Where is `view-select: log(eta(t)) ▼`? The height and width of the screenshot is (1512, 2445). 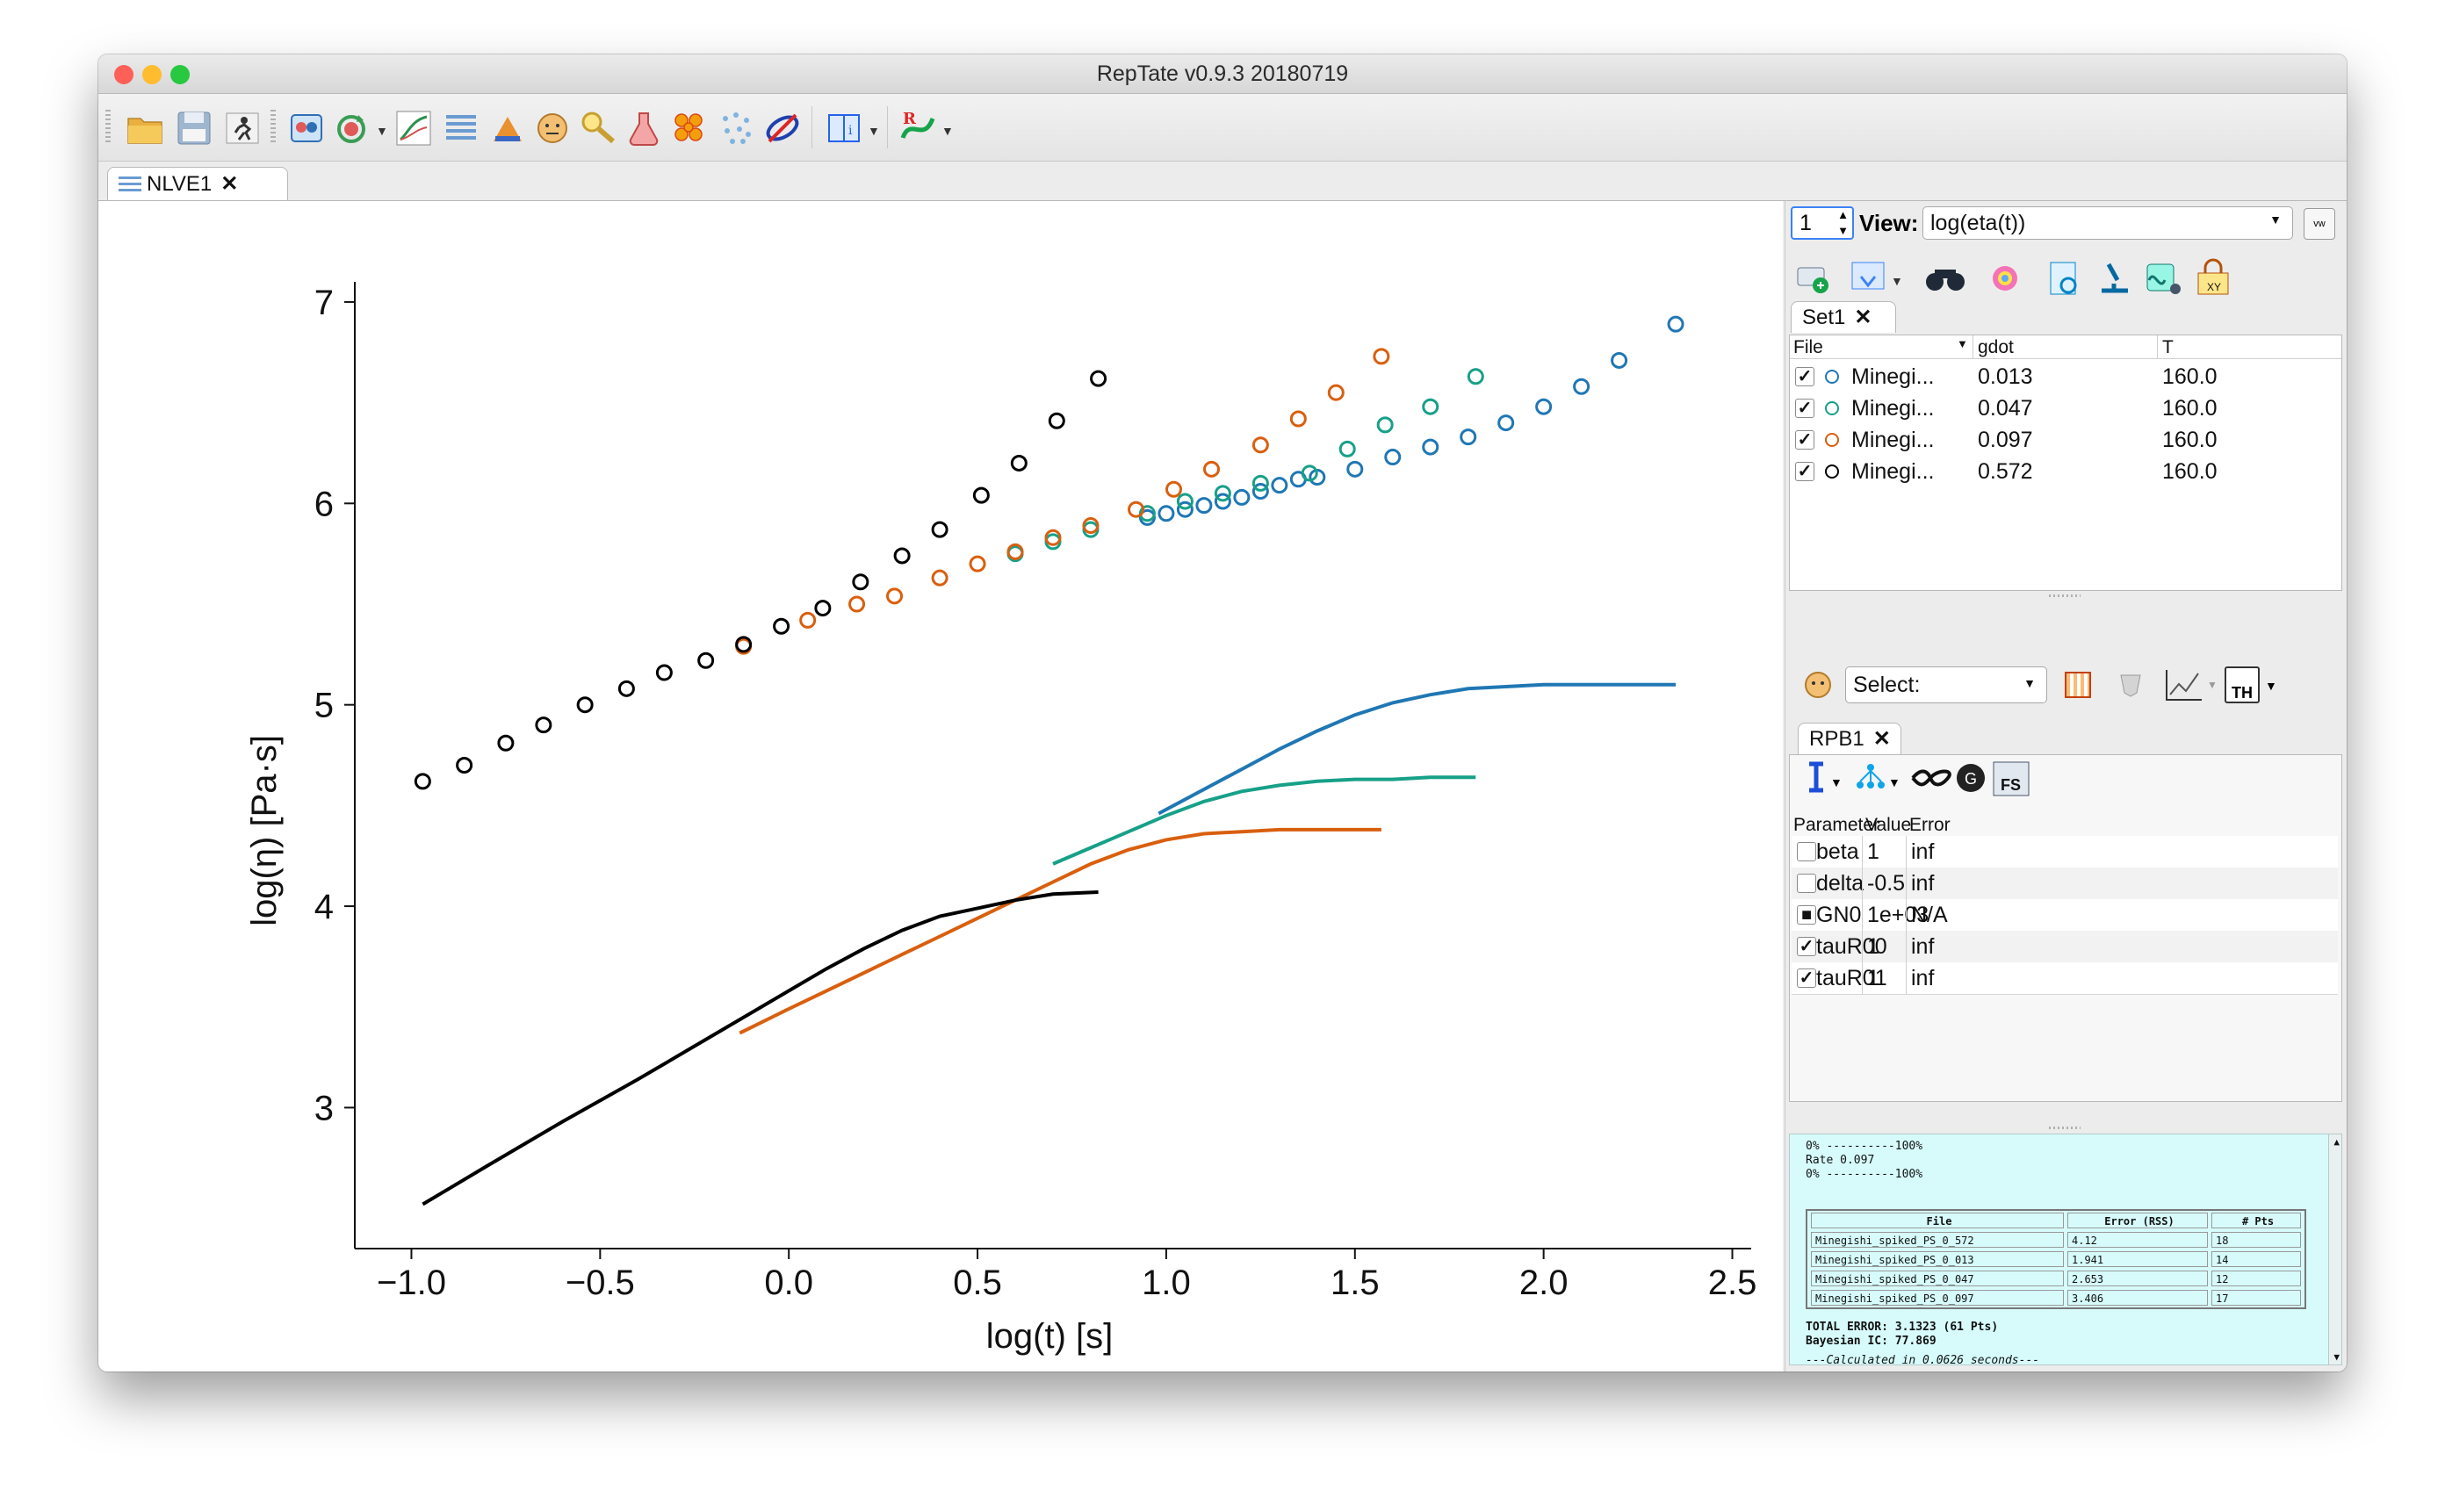
view-select: log(eta(t)) ▼ is located at coordinates (2107, 223).